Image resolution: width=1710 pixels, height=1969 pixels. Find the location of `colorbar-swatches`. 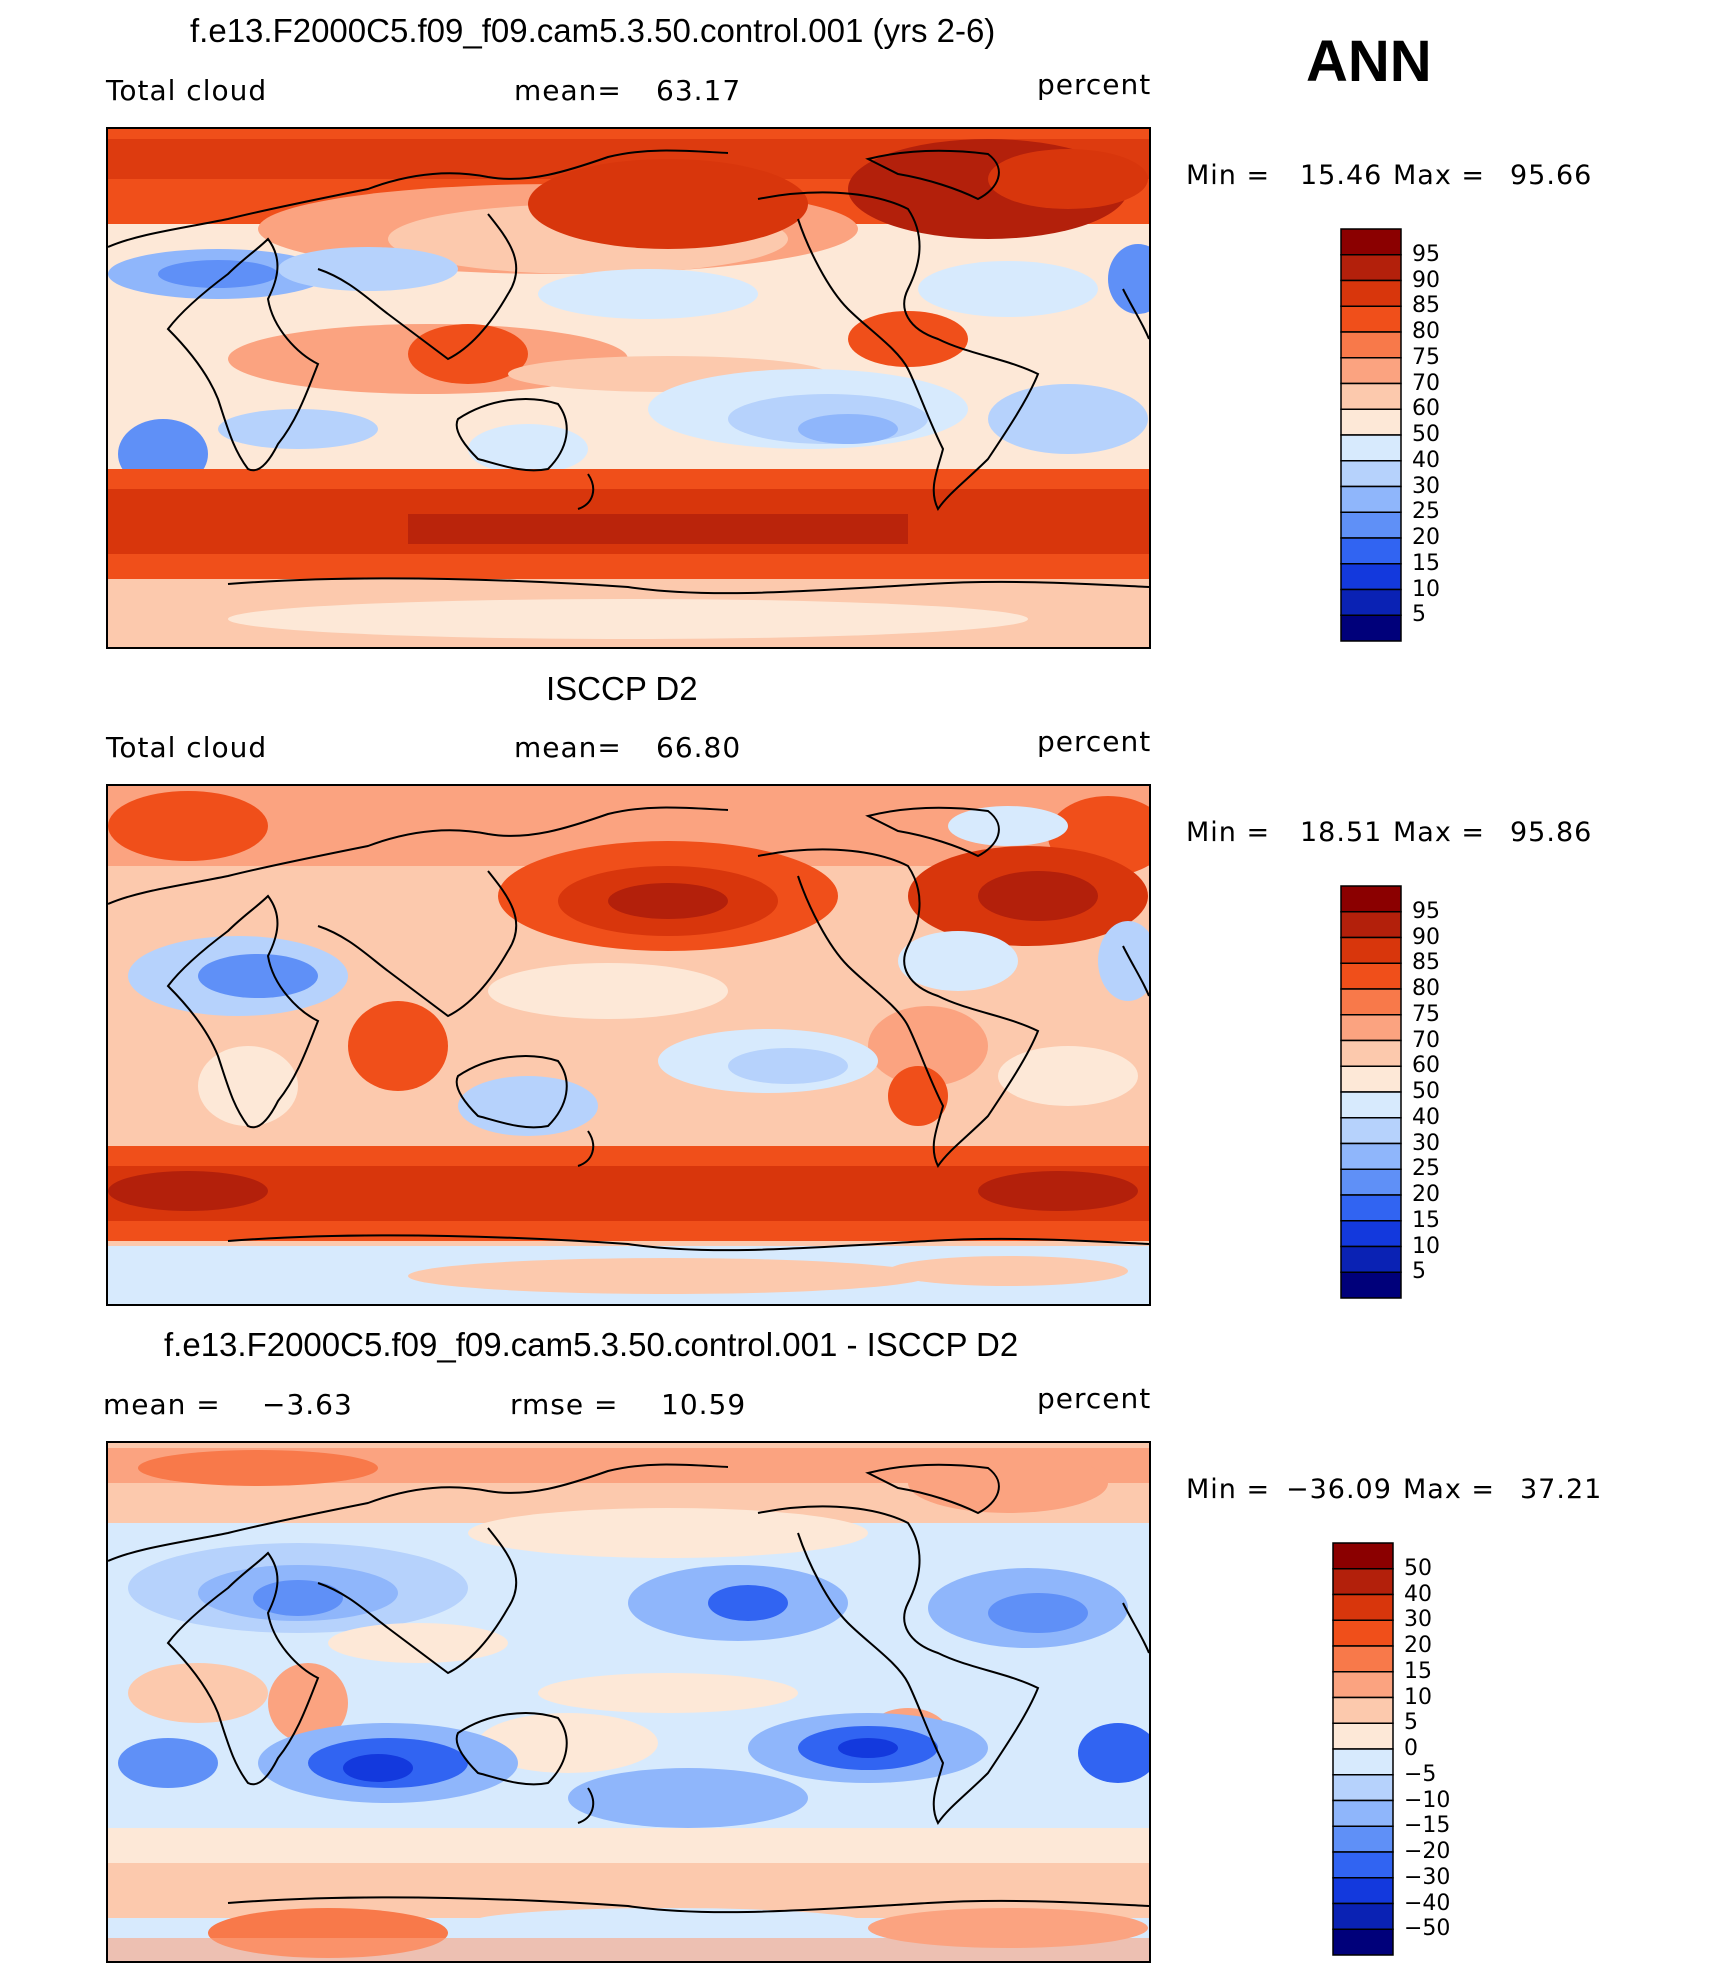

colorbar-swatches is located at coordinates (1371, 435).